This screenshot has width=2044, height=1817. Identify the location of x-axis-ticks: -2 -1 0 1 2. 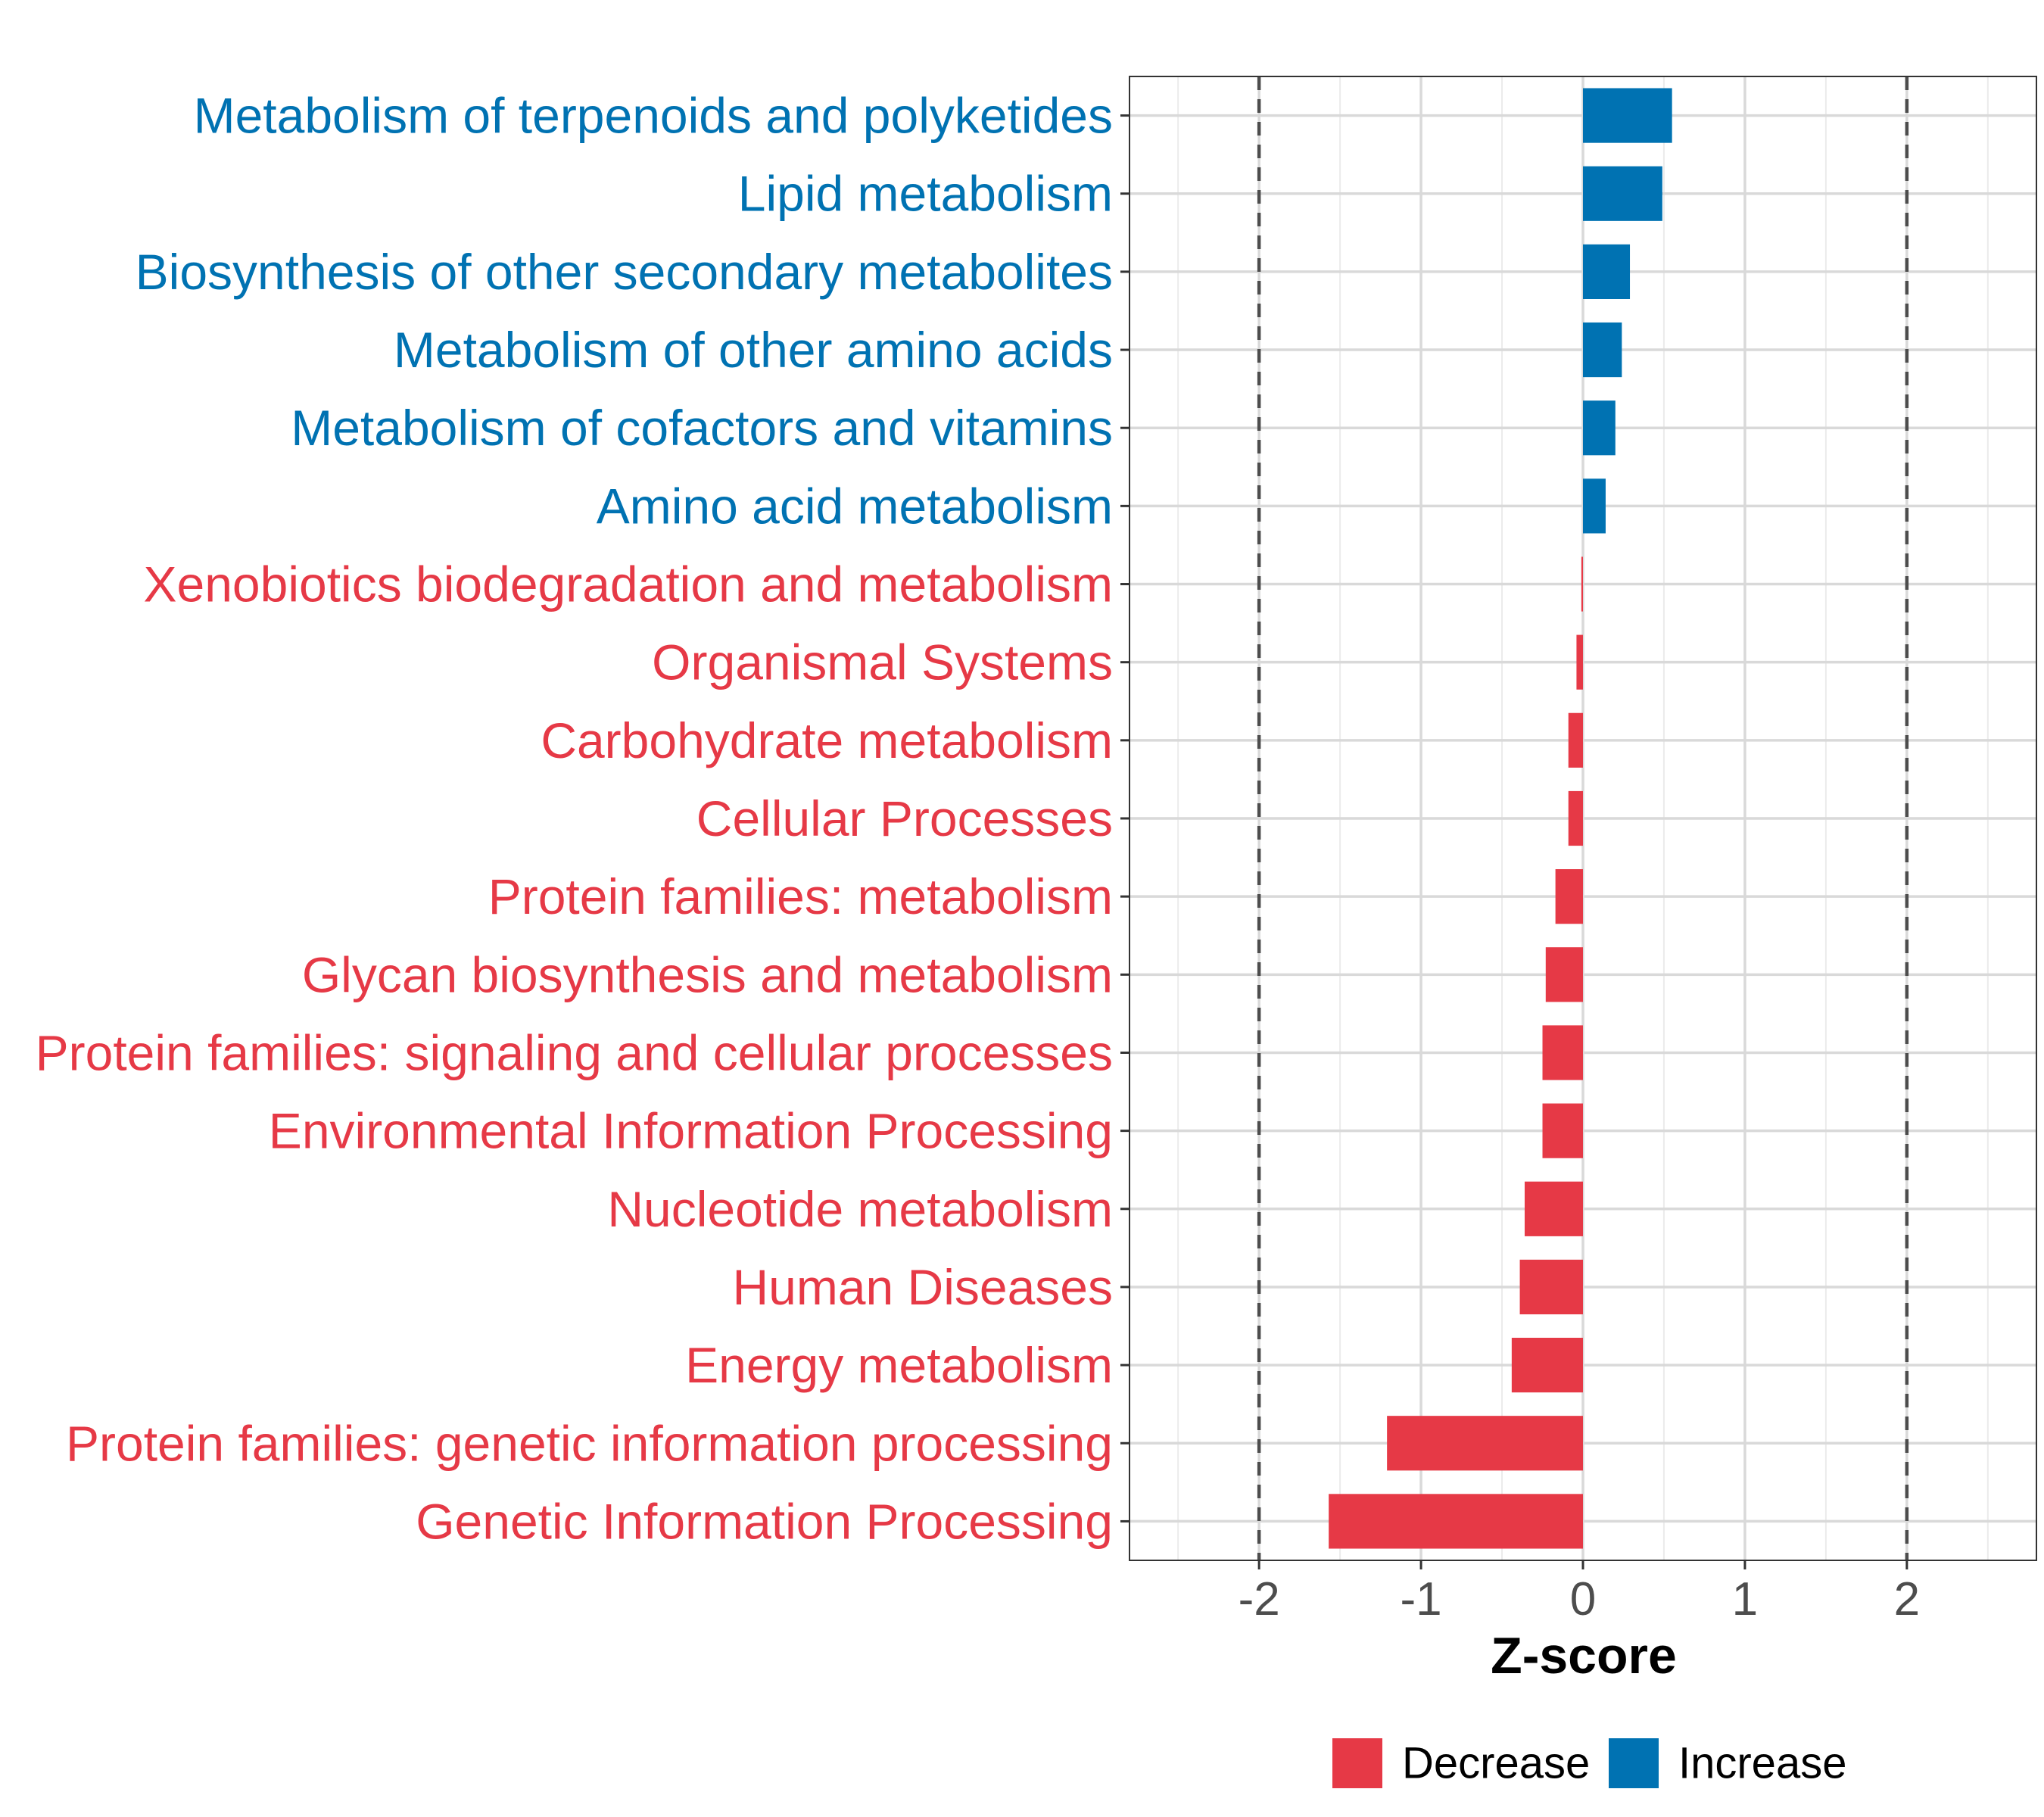
(1579, 1592).